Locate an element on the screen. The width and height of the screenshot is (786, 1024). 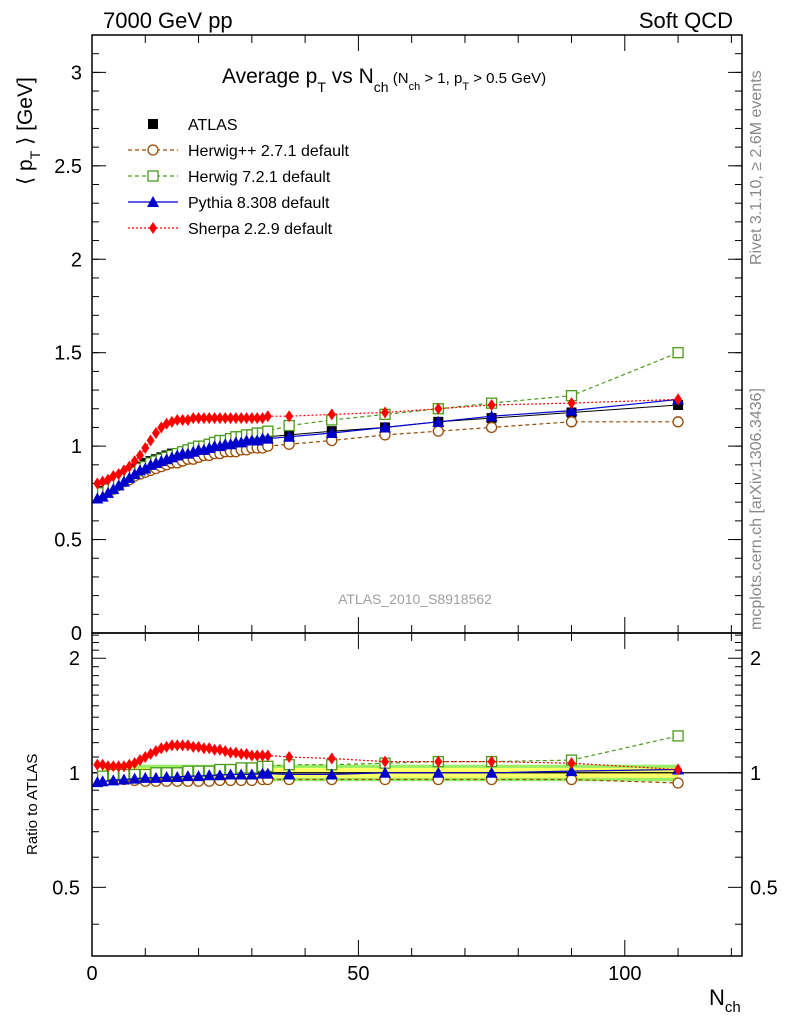
ratio-ytick-label: 0.5 is located at coordinates (66, 888).